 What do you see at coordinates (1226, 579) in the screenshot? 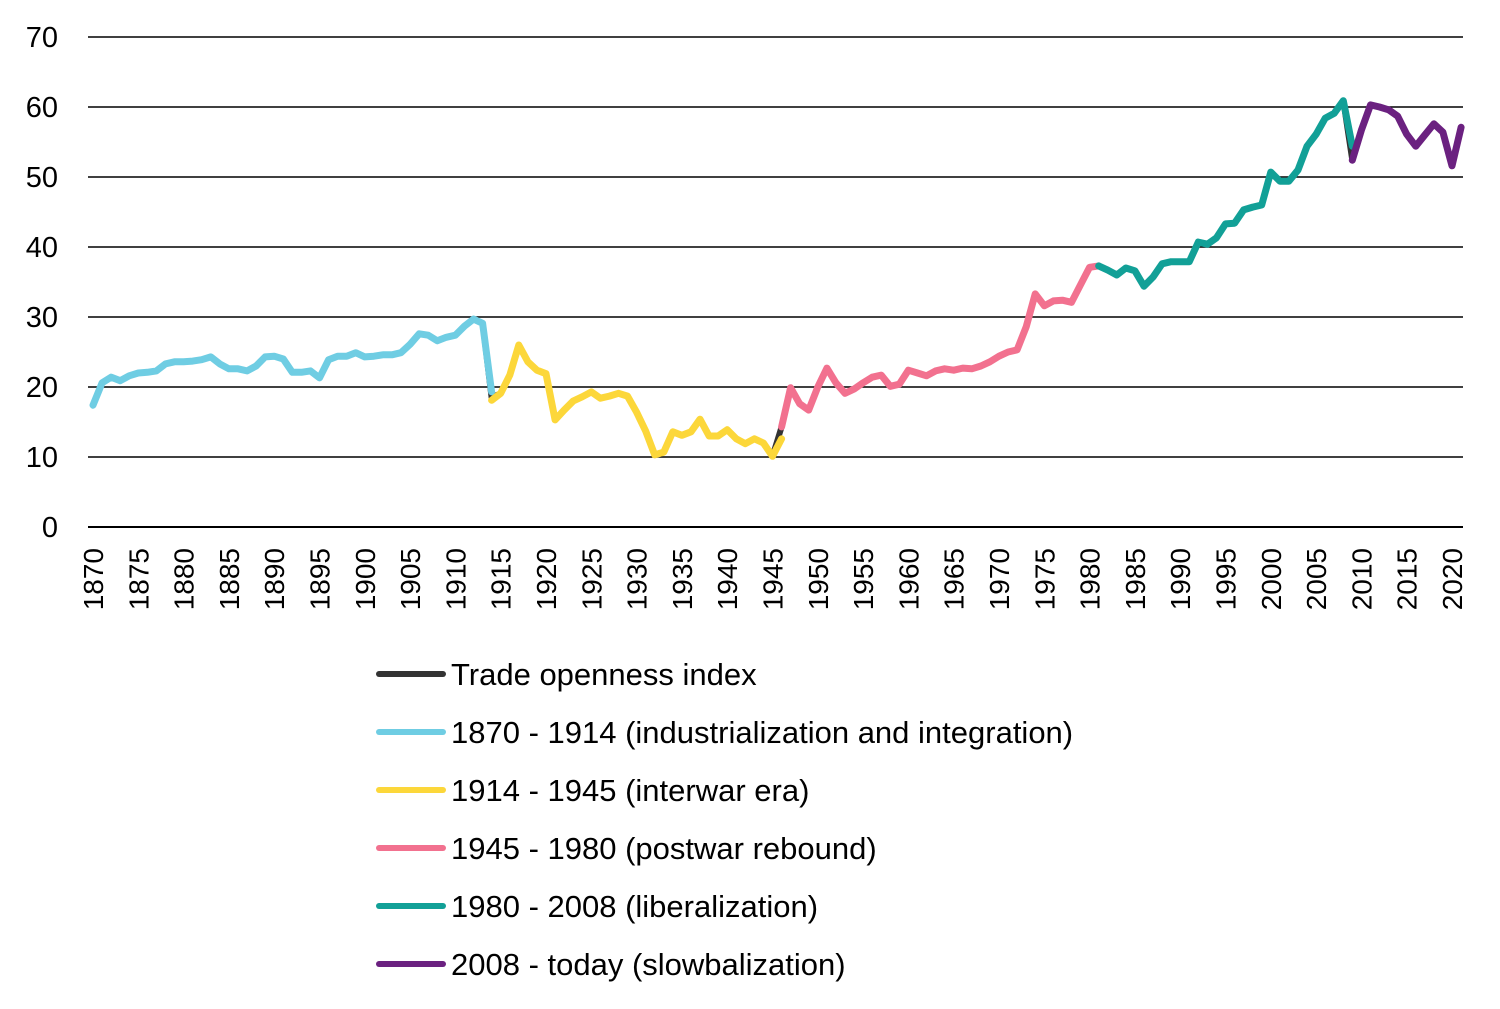
I see `x-tick-label: 1995` at bounding box center [1226, 579].